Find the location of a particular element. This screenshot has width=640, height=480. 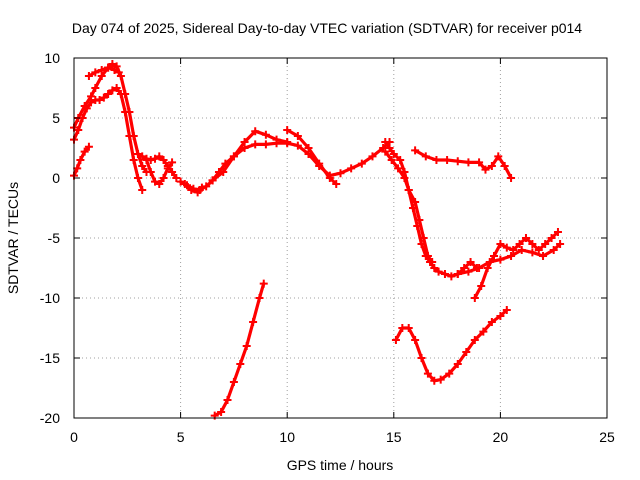

y-tick-label: -20 is located at coordinates (50, 418).